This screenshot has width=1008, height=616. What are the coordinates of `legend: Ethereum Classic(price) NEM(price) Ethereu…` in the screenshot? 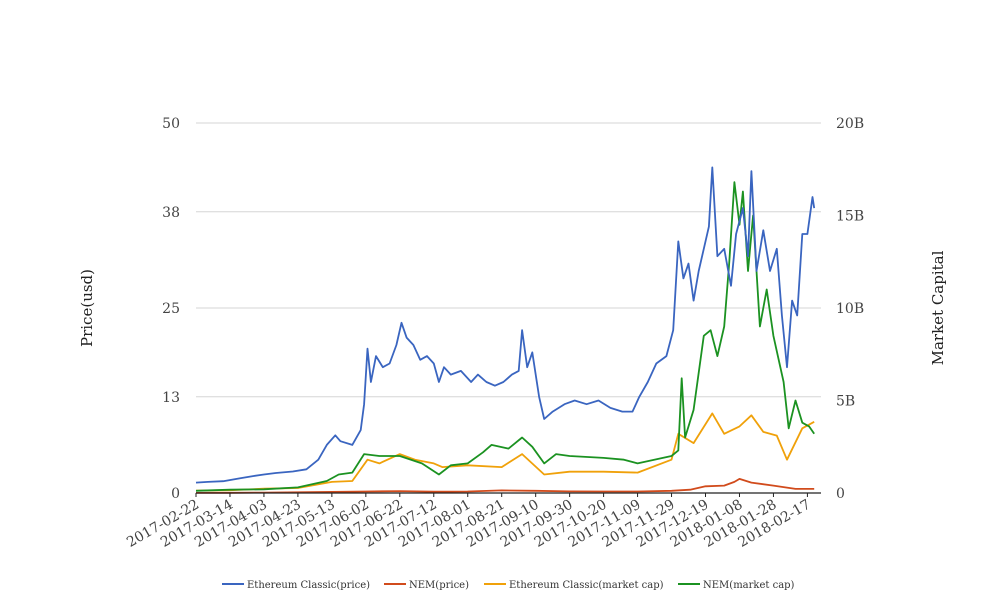 It's located at (508, 585).